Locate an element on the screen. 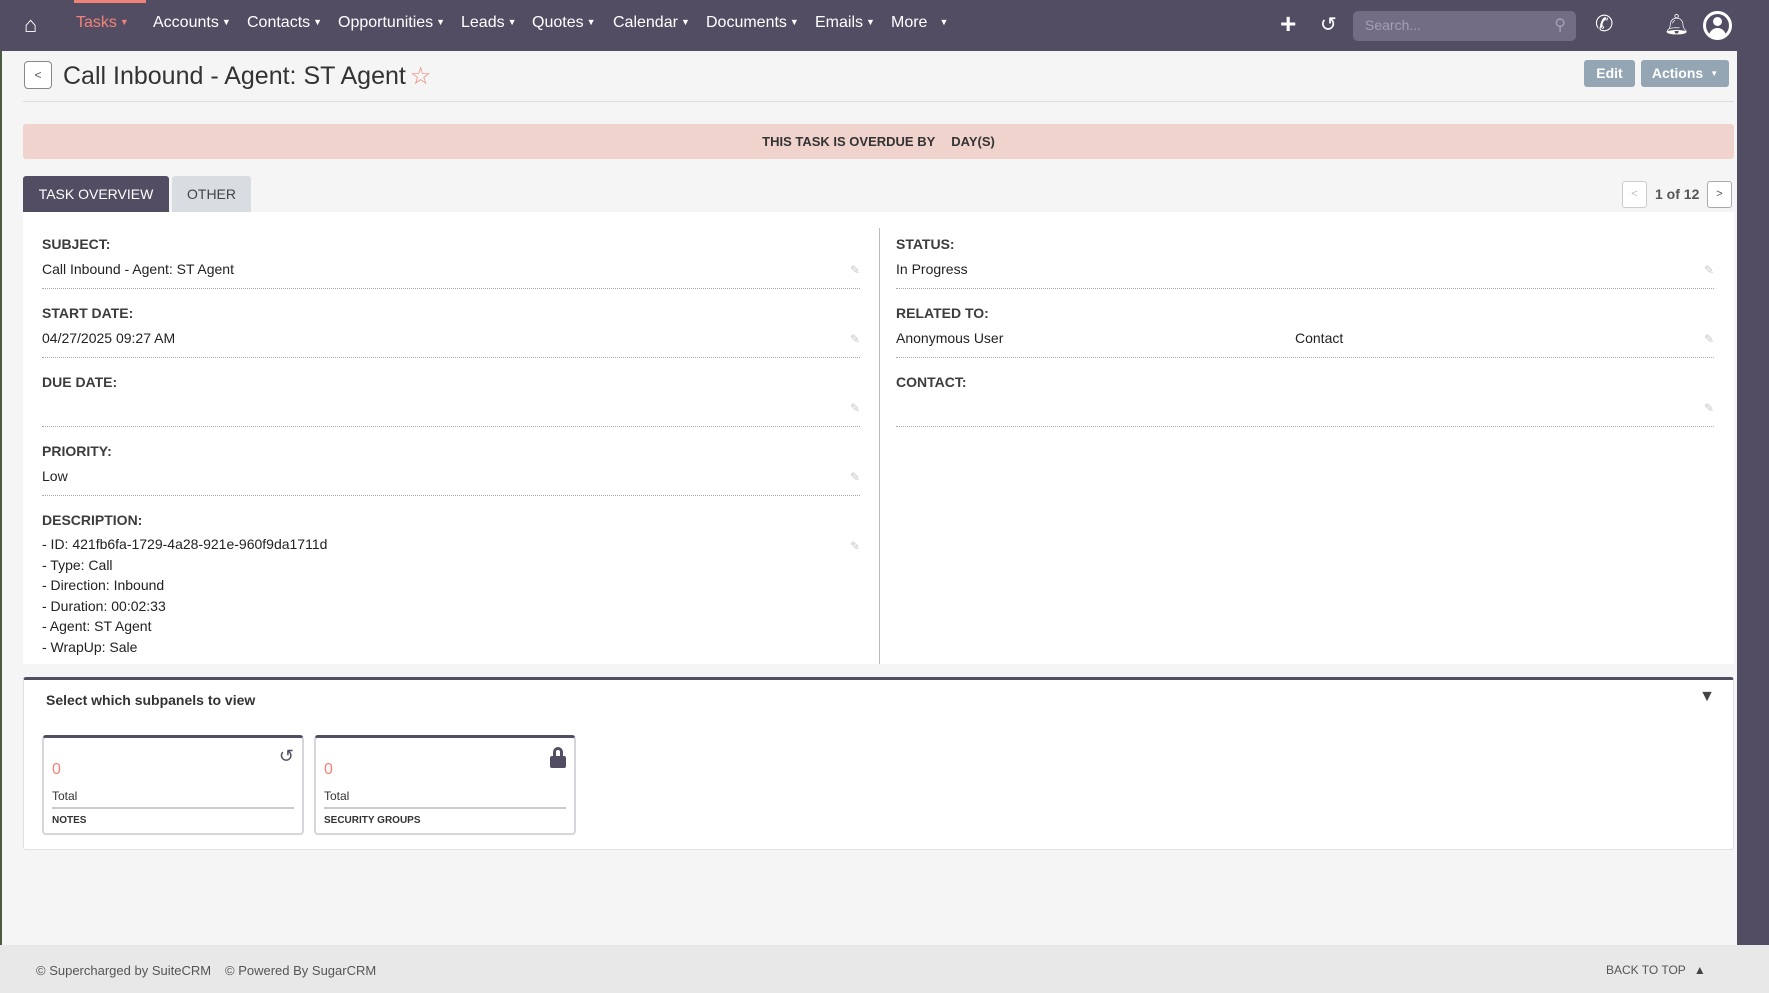  field-label: CONTACT: is located at coordinates (931, 382).